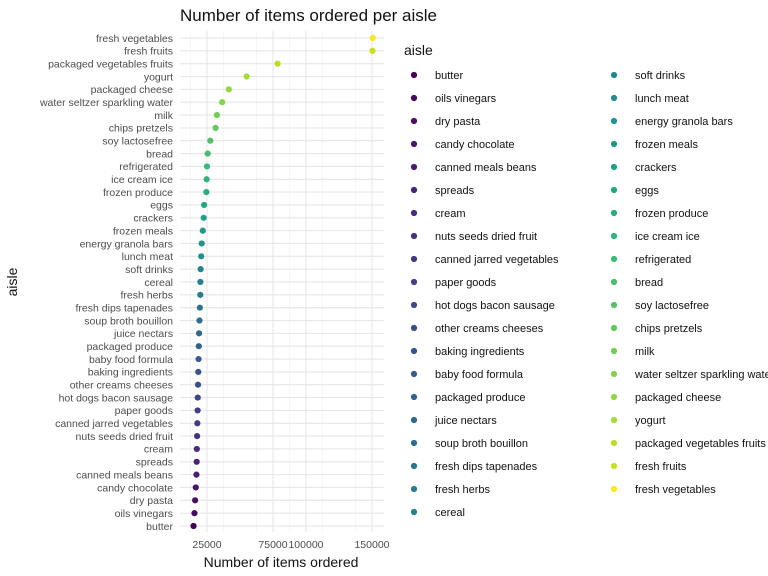  I want to click on legend-item: baby food formula, so click(467, 375).